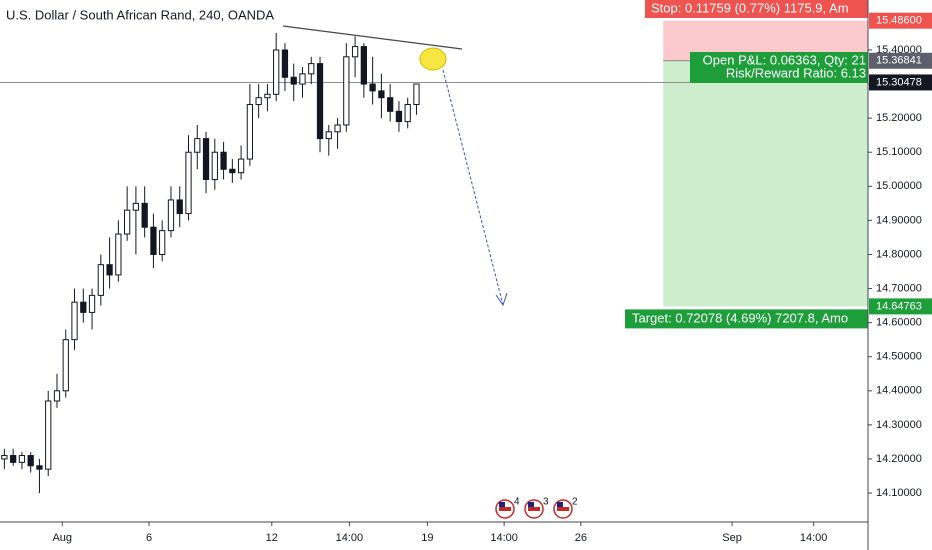 The width and height of the screenshot is (932, 550). What do you see at coordinates (899, 288) in the screenshot?
I see `y-tick-label: 14.70000` at bounding box center [899, 288].